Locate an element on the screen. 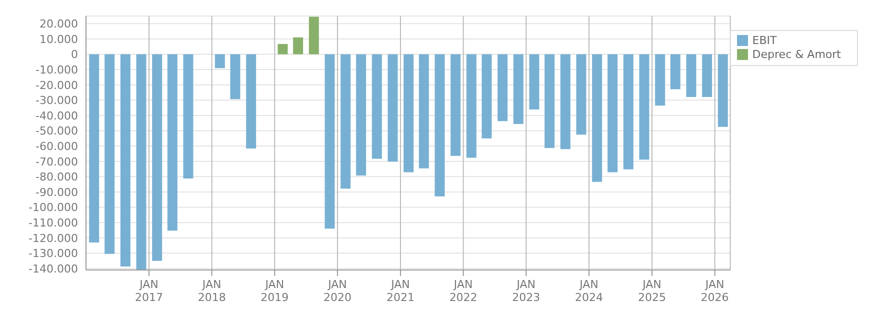 This screenshot has height=313, width=876. y-tick-label: -100.000 is located at coordinates (53, 207).